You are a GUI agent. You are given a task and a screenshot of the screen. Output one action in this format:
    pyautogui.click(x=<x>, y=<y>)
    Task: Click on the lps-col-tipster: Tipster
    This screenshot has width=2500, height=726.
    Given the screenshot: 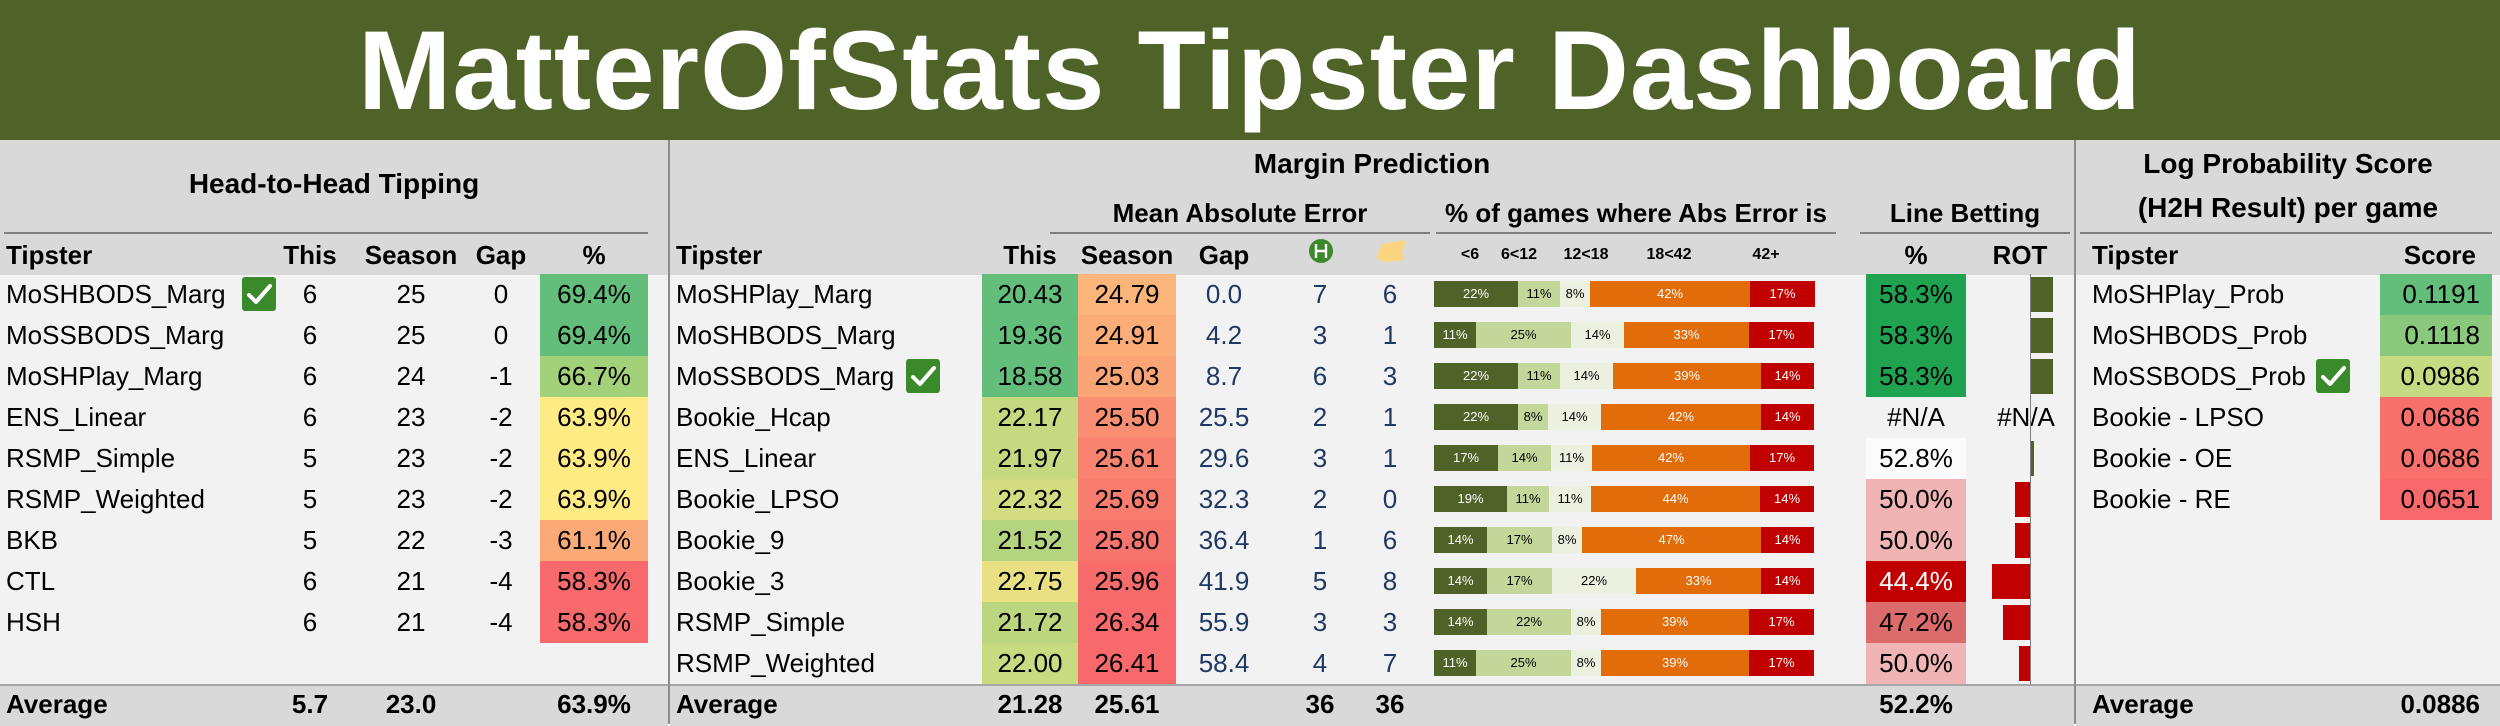 What is the action you would take?
    pyautogui.click(x=2135, y=255)
    